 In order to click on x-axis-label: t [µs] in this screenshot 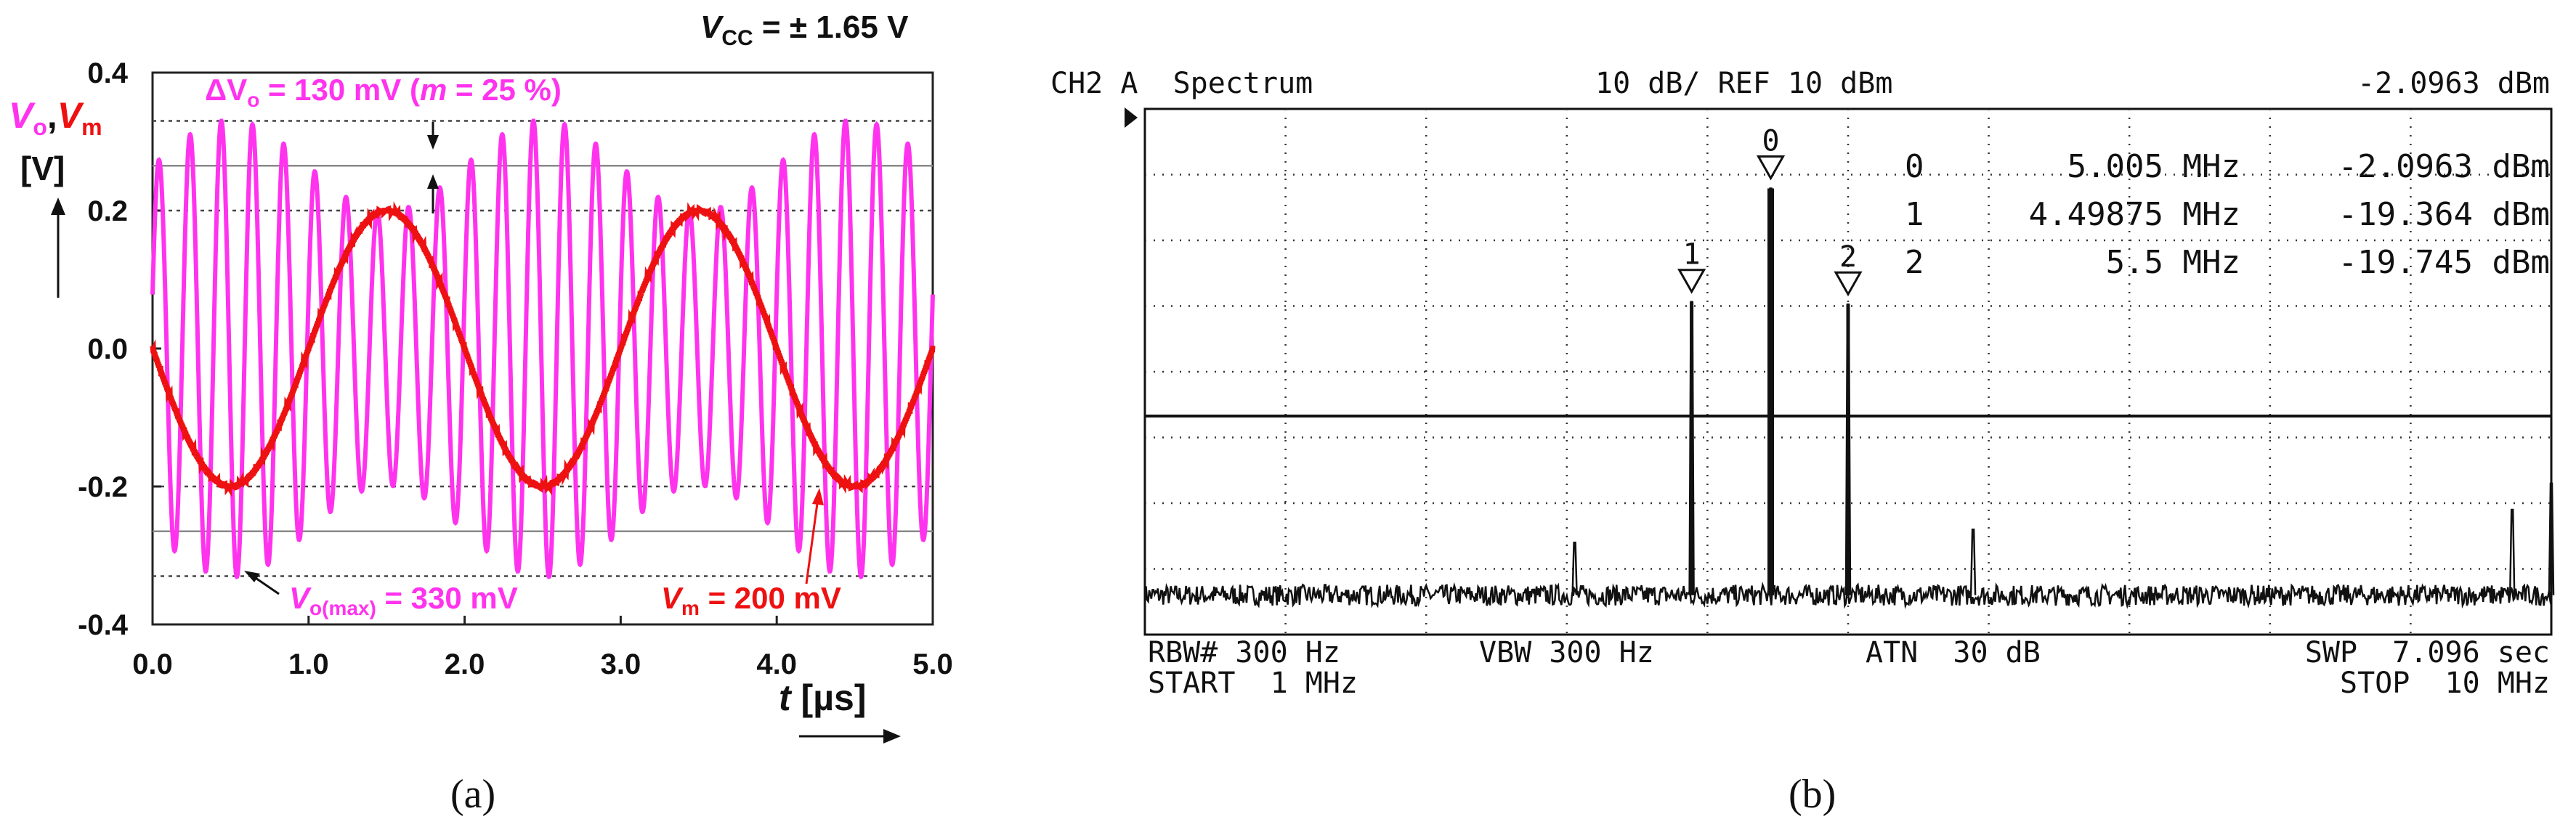, I will do `click(822, 697)`.